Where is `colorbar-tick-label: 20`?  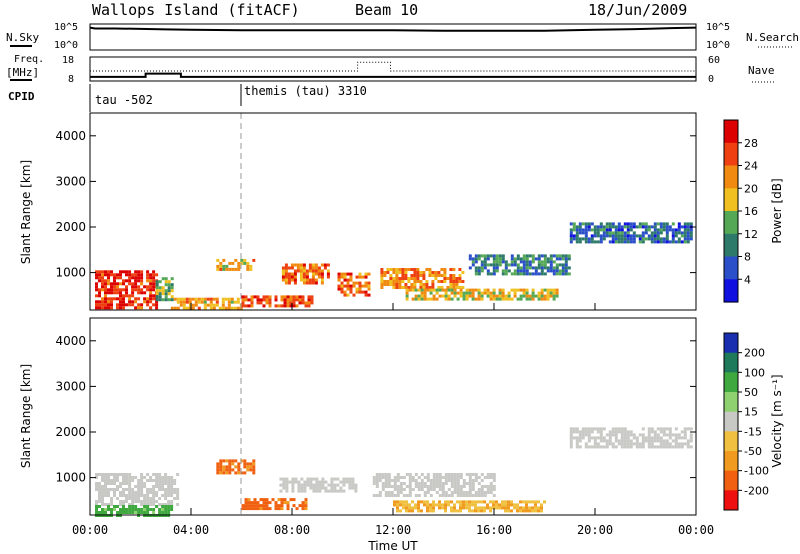
colorbar-tick-label: 20 is located at coordinates (751, 188).